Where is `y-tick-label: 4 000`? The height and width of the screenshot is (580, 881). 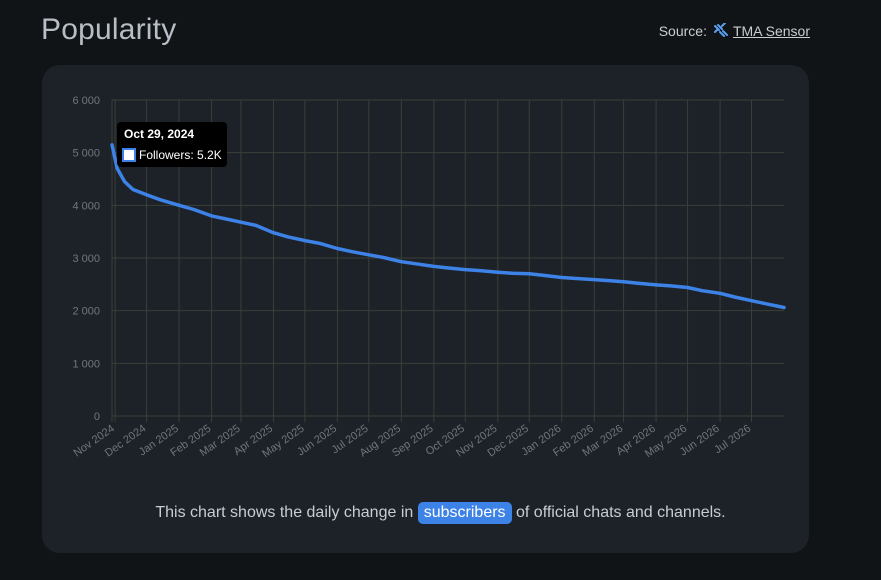 y-tick-label: 4 000 is located at coordinates (86, 206).